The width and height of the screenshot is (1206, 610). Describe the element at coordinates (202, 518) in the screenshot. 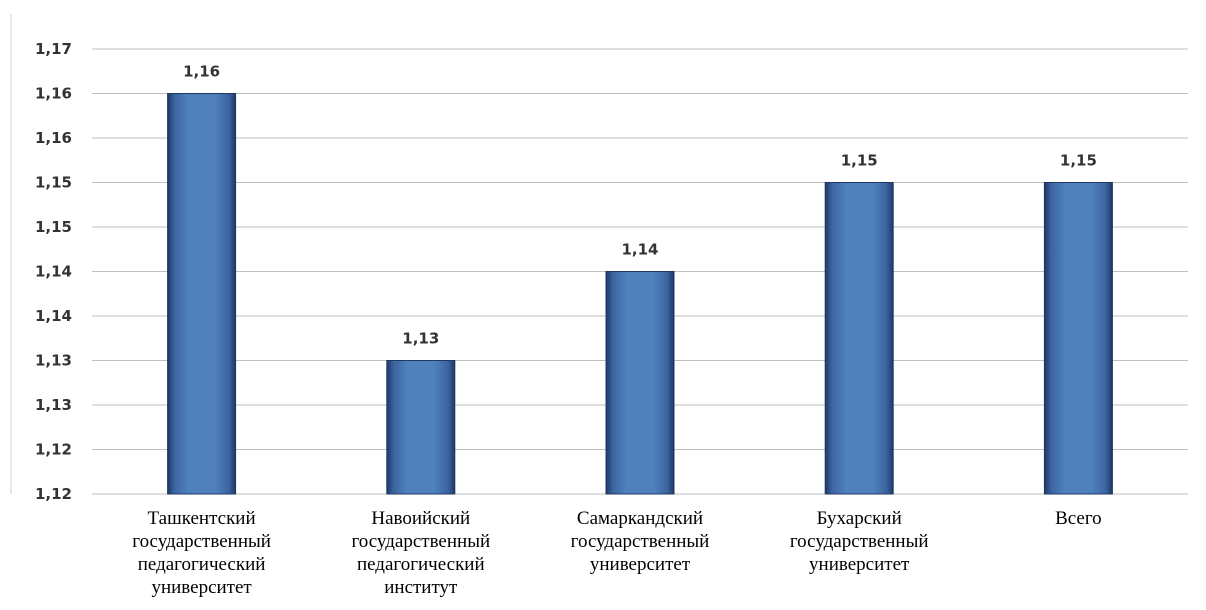

I see `category-label-line: Ташкентский` at that location.